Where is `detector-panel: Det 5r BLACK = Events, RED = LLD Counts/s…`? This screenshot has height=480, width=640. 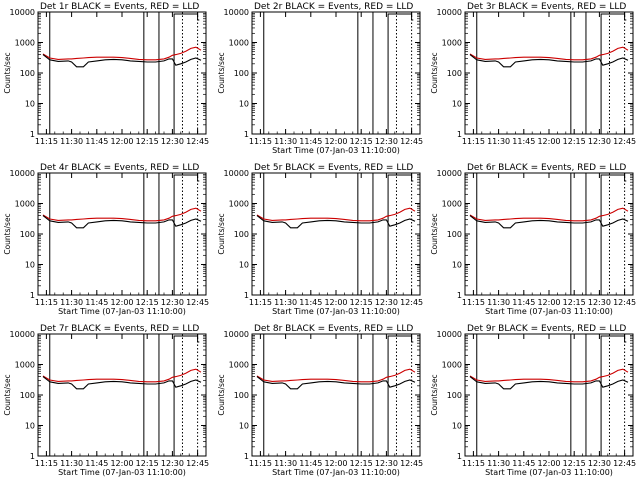 detector-panel: Det 5r BLACK = Events, RED = LLD Counts/s… is located at coordinates (320, 239).